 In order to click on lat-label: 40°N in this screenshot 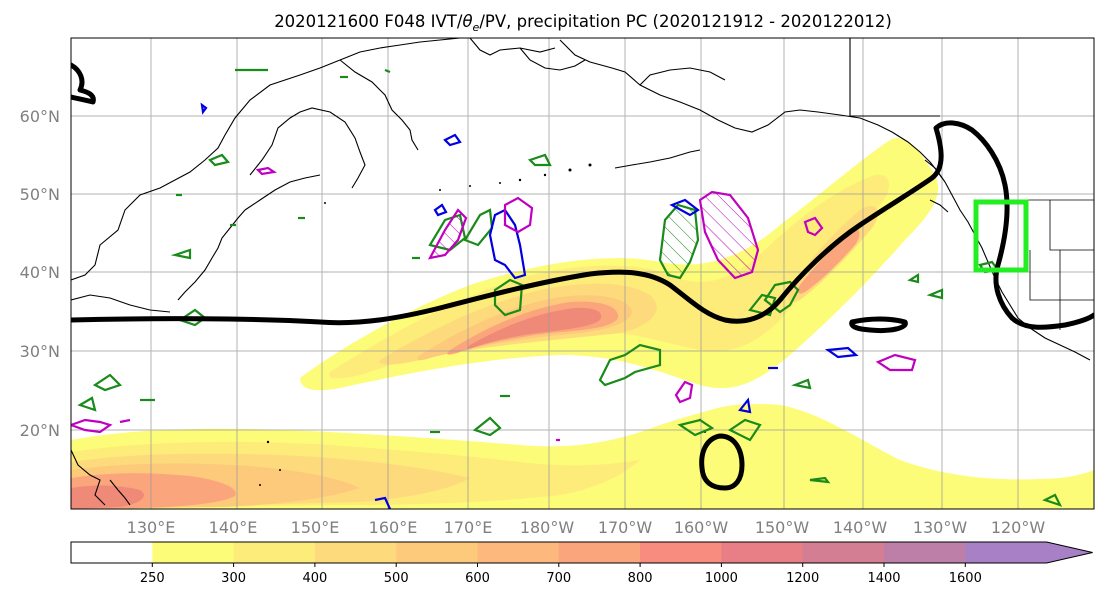, I will do `click(40, 272)`.